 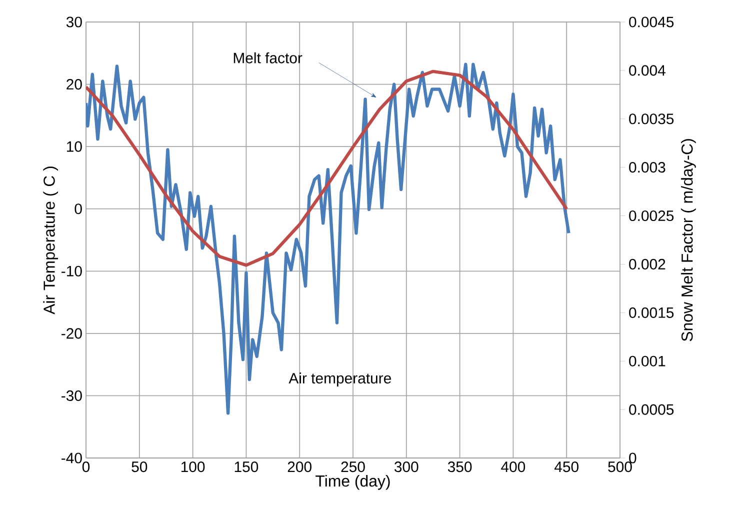 What do you see at coordinates (353, 467) in the screenshot?
I see `x-tick-label: 250` at bounding box center [353, 467].